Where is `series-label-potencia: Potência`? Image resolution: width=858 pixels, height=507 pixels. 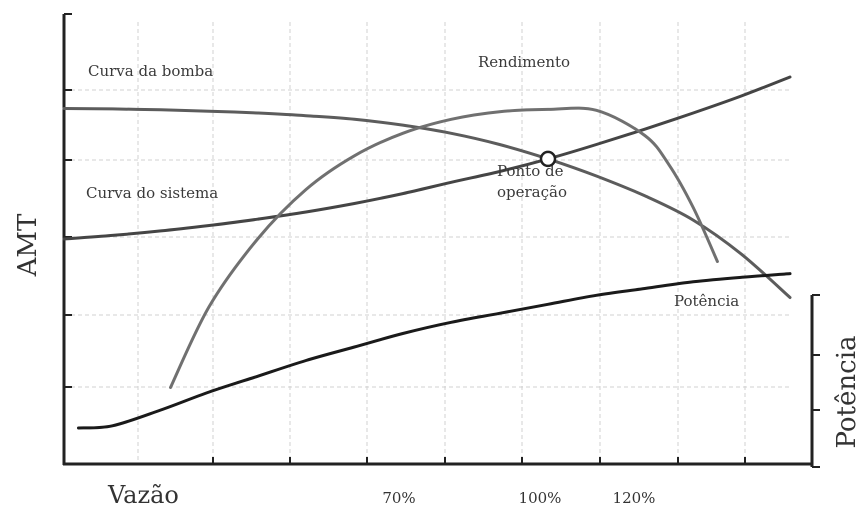
series-label-potencia: Potência is located at coordinates (706, 301).